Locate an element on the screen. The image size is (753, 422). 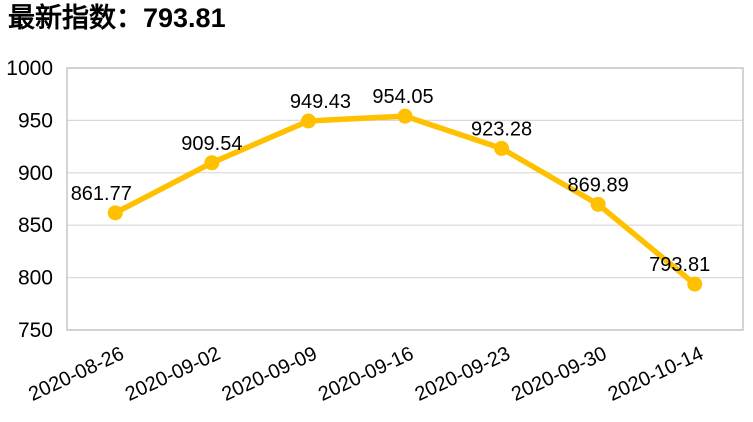
data-value-label: 954.05 is located at coordinates (402, 97).